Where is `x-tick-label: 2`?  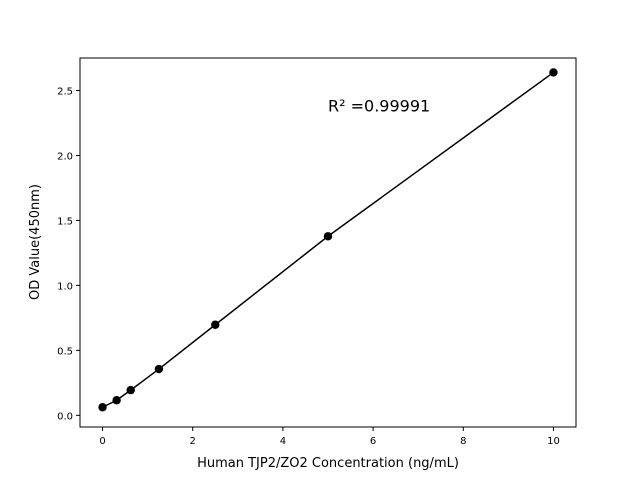
x-tick-label: 2 is located at coordinates (193, 441).